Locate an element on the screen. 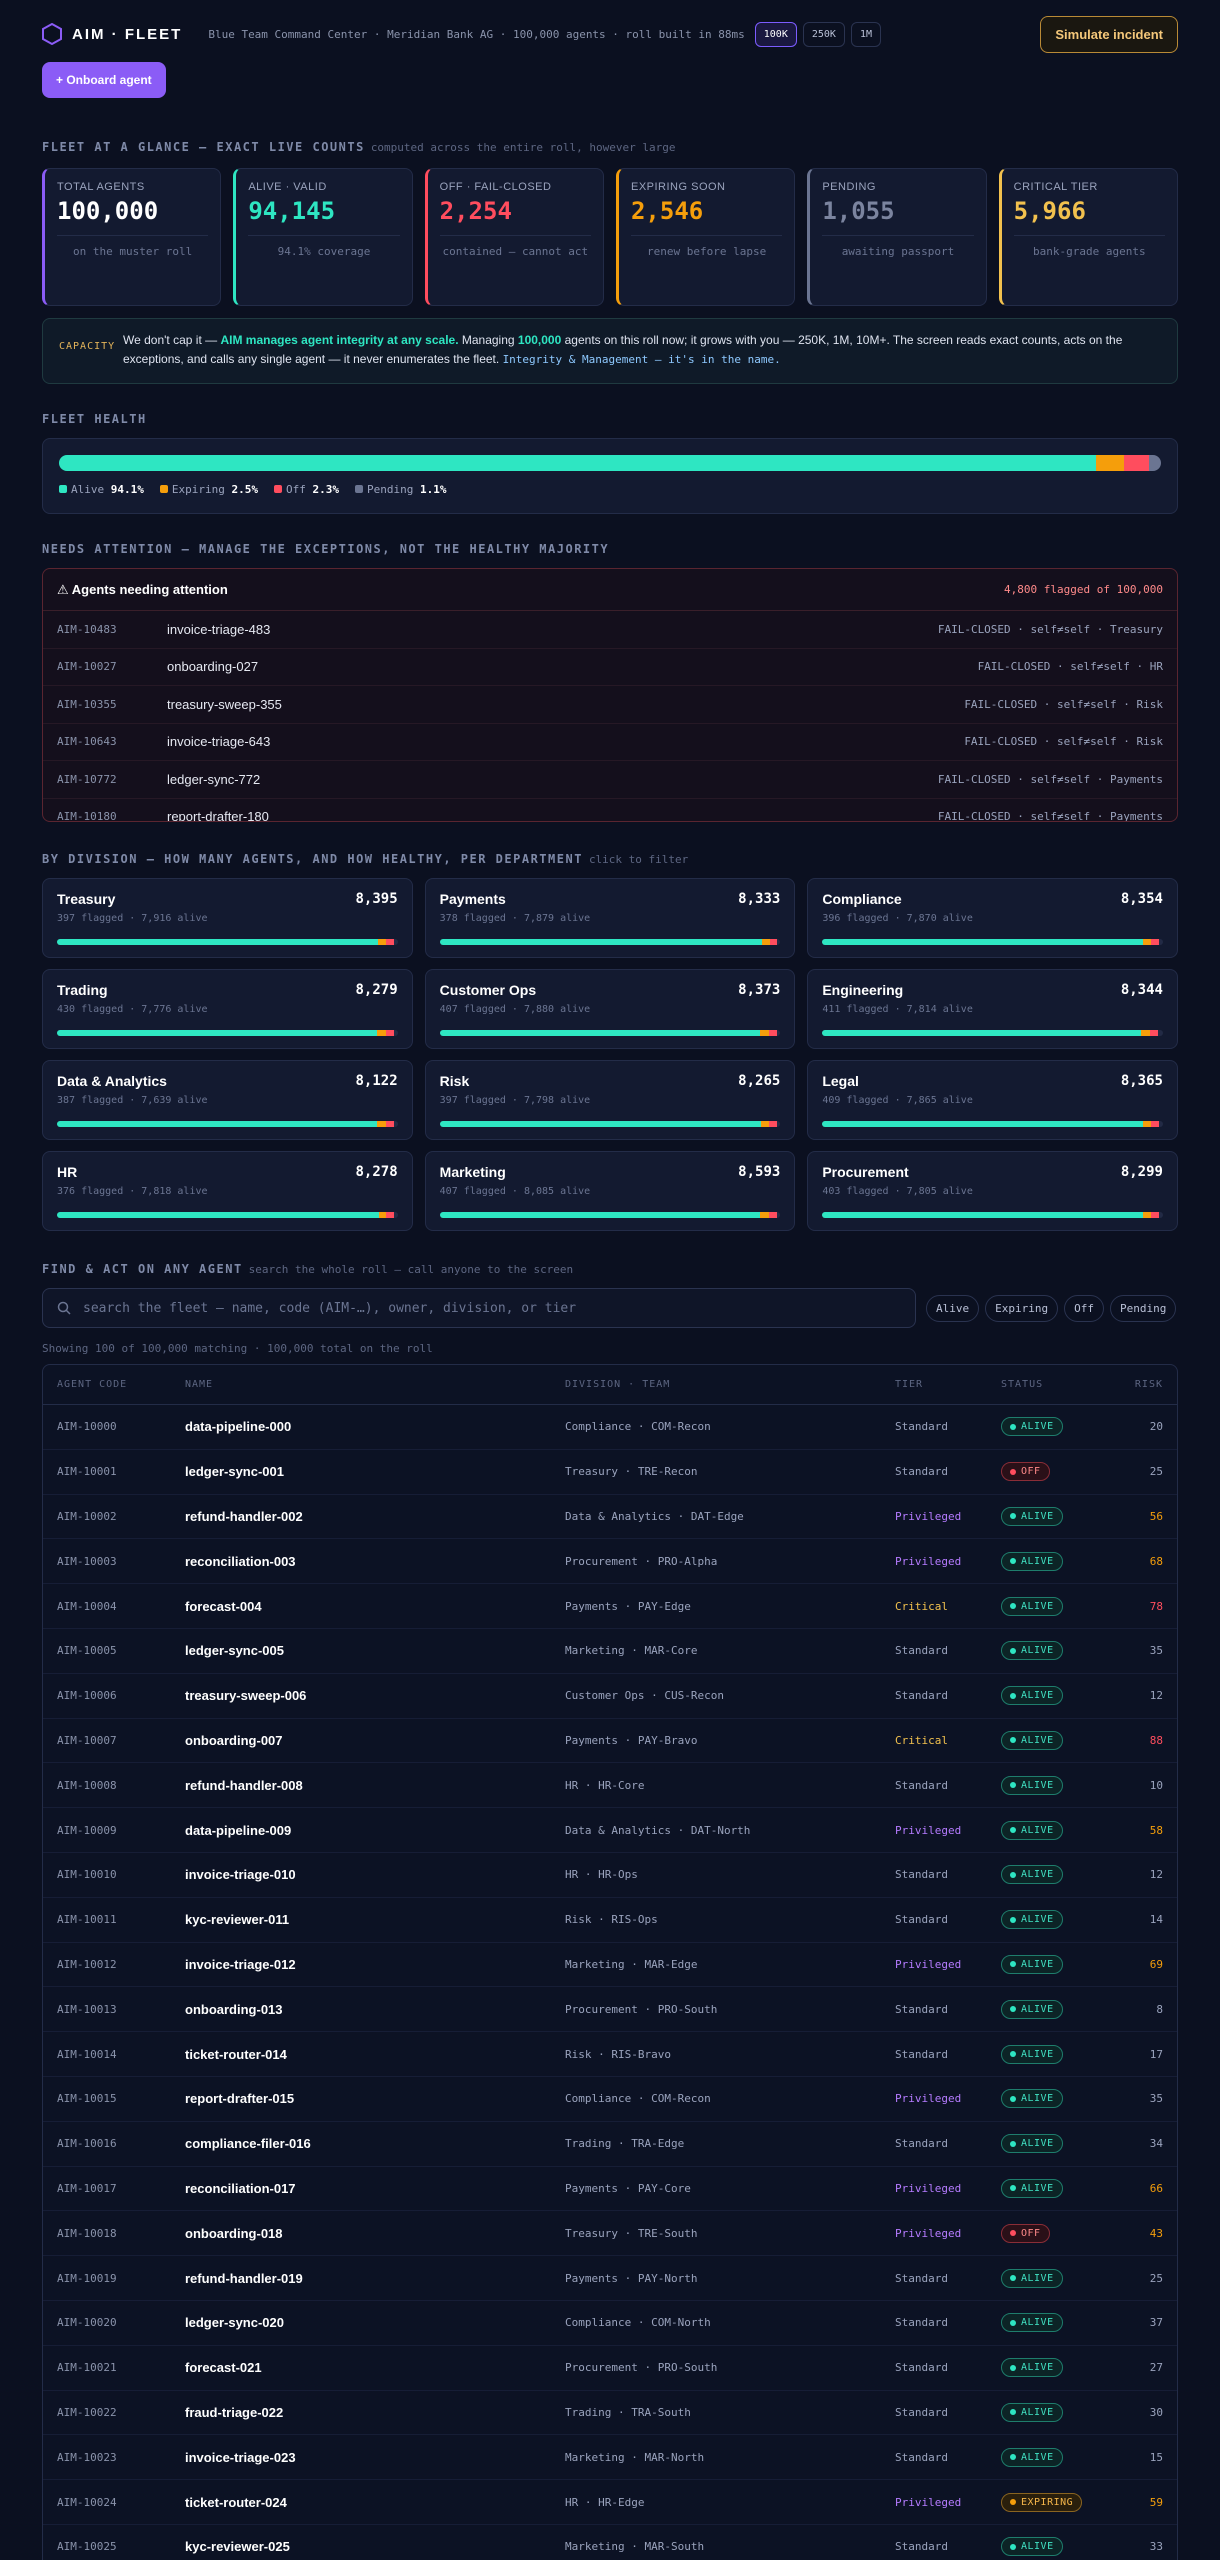  agent-name: kyc-reviewer-025 is located at coordinates (237, 2547).